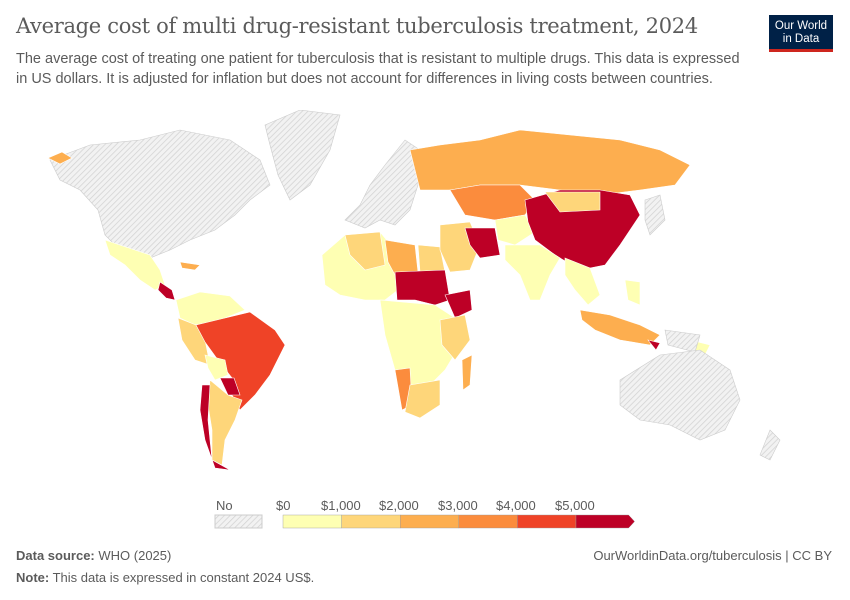  What do you see at coordinates (682, 341) in the screenshot?
I see `region-new-guinea` at bounding box center [682, 341].